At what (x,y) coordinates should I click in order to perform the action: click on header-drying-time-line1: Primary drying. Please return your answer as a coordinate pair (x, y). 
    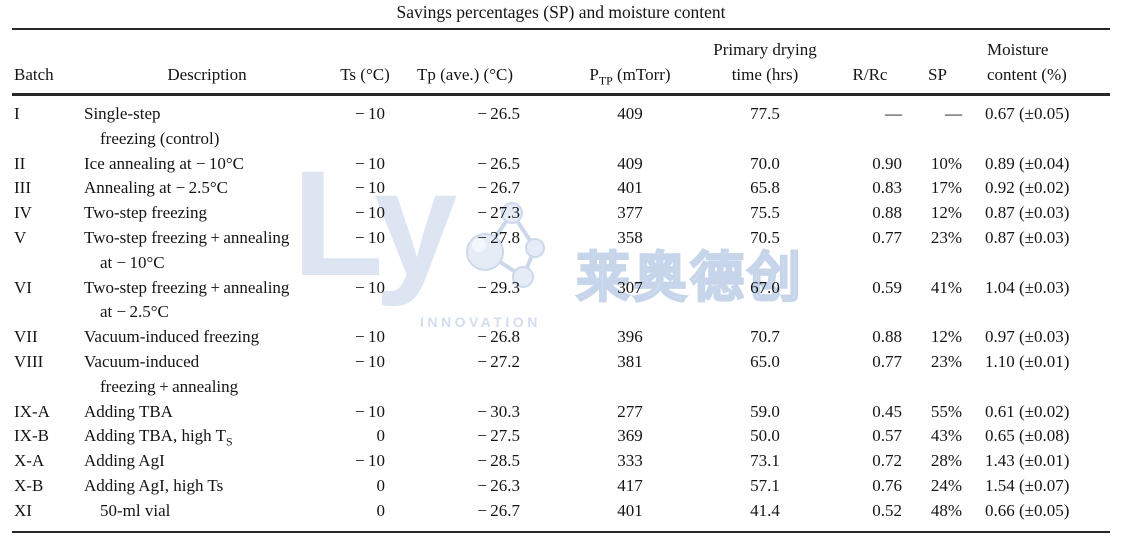
    Looking at the image, I should click on (765, 49).